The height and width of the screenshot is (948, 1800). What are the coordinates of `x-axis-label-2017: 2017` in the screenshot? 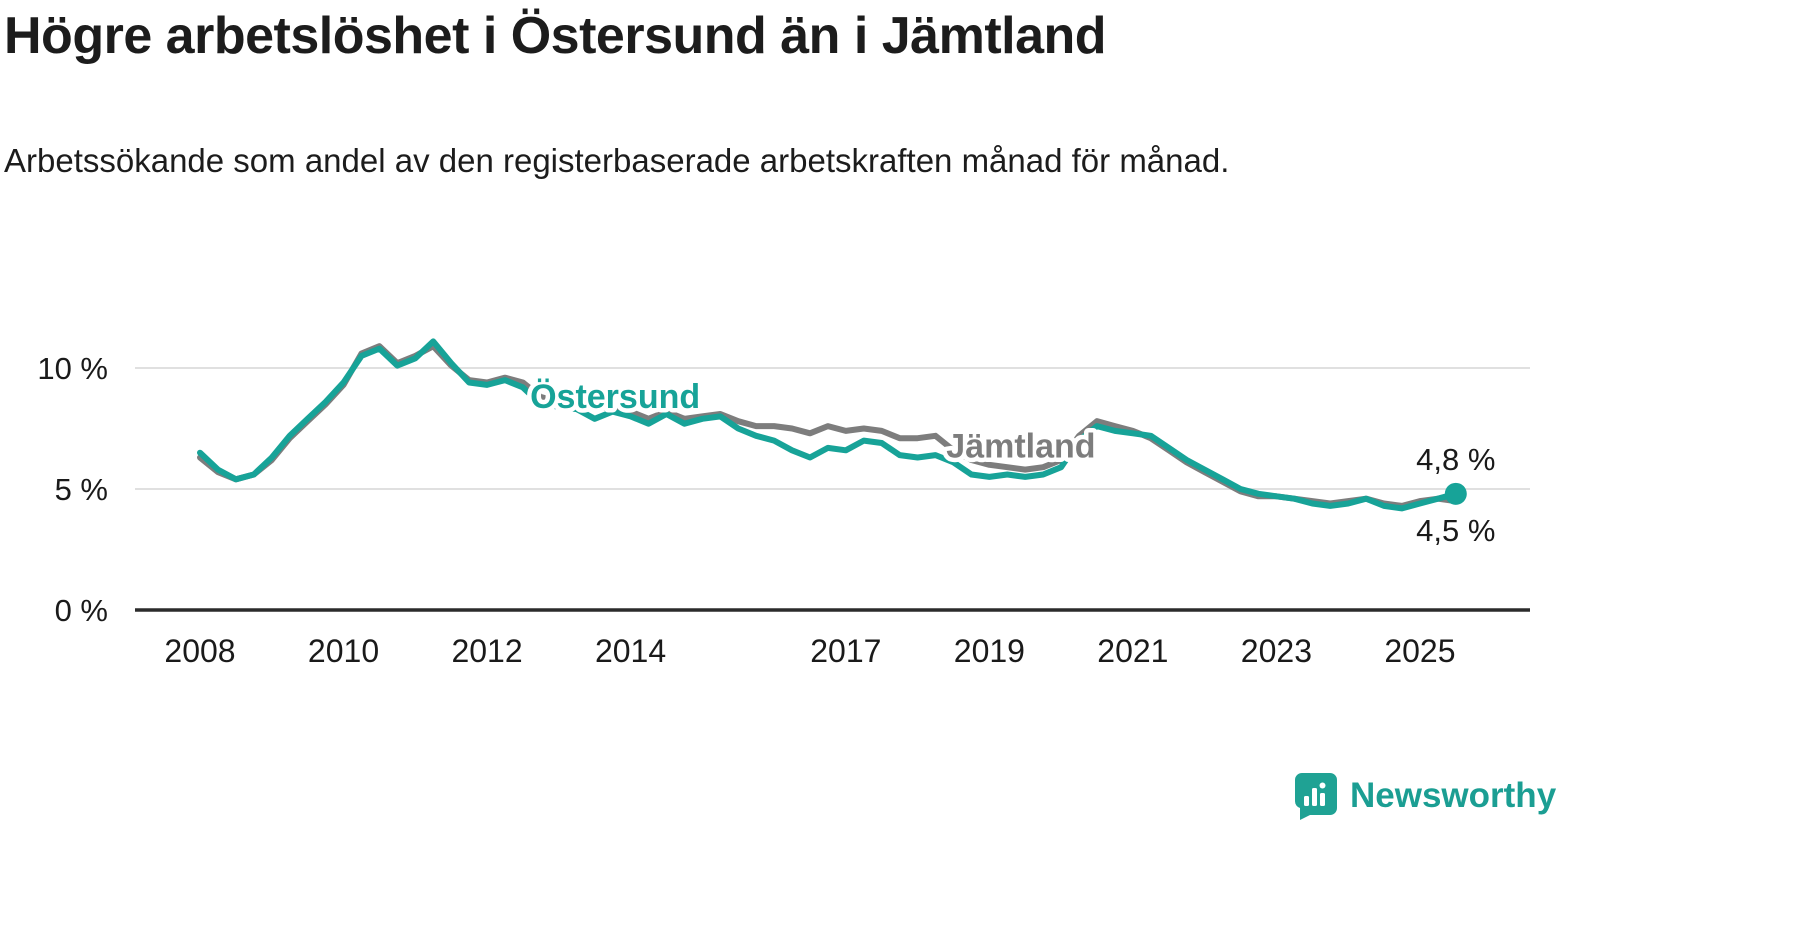 It's located at (845, 651).